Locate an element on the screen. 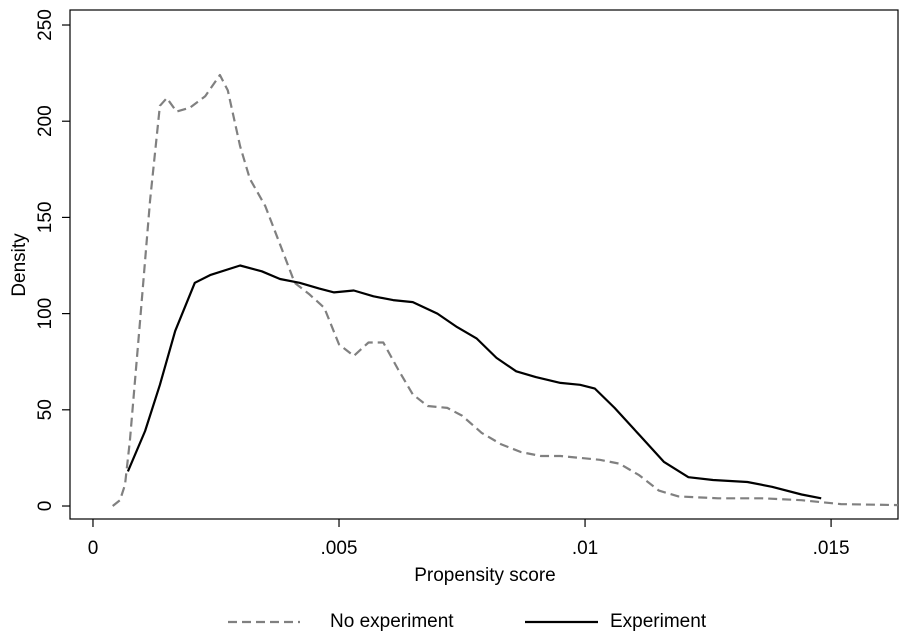  legend-label: Experiment is located at coordinates (658, 621).